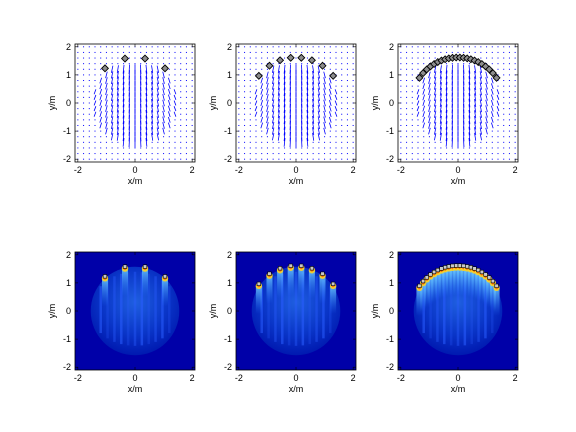  Describe the element at coordinates (457, 378) in the screenshot. I see `x-tick-label: 0` at that location.